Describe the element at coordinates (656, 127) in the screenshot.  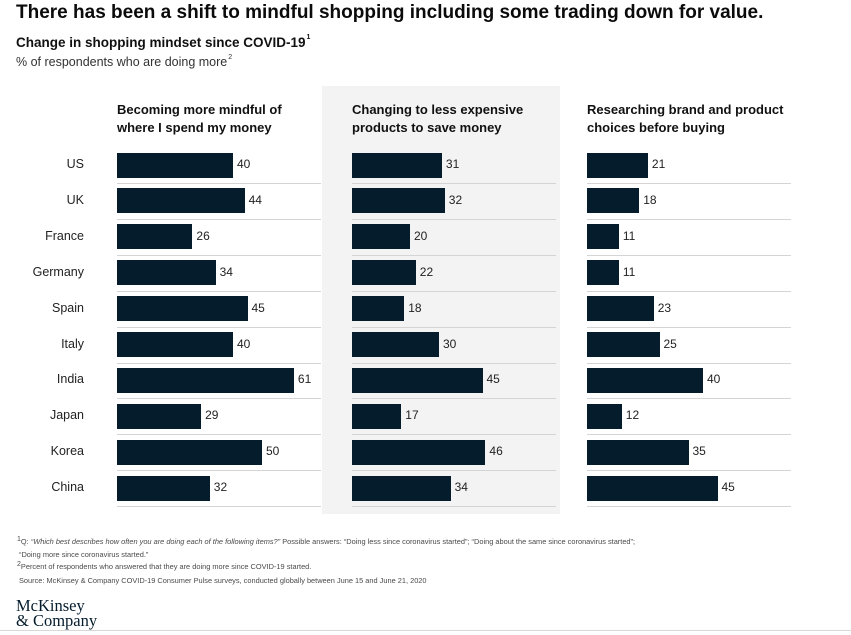
I see `panel-title-line: choices before buying` at that location.